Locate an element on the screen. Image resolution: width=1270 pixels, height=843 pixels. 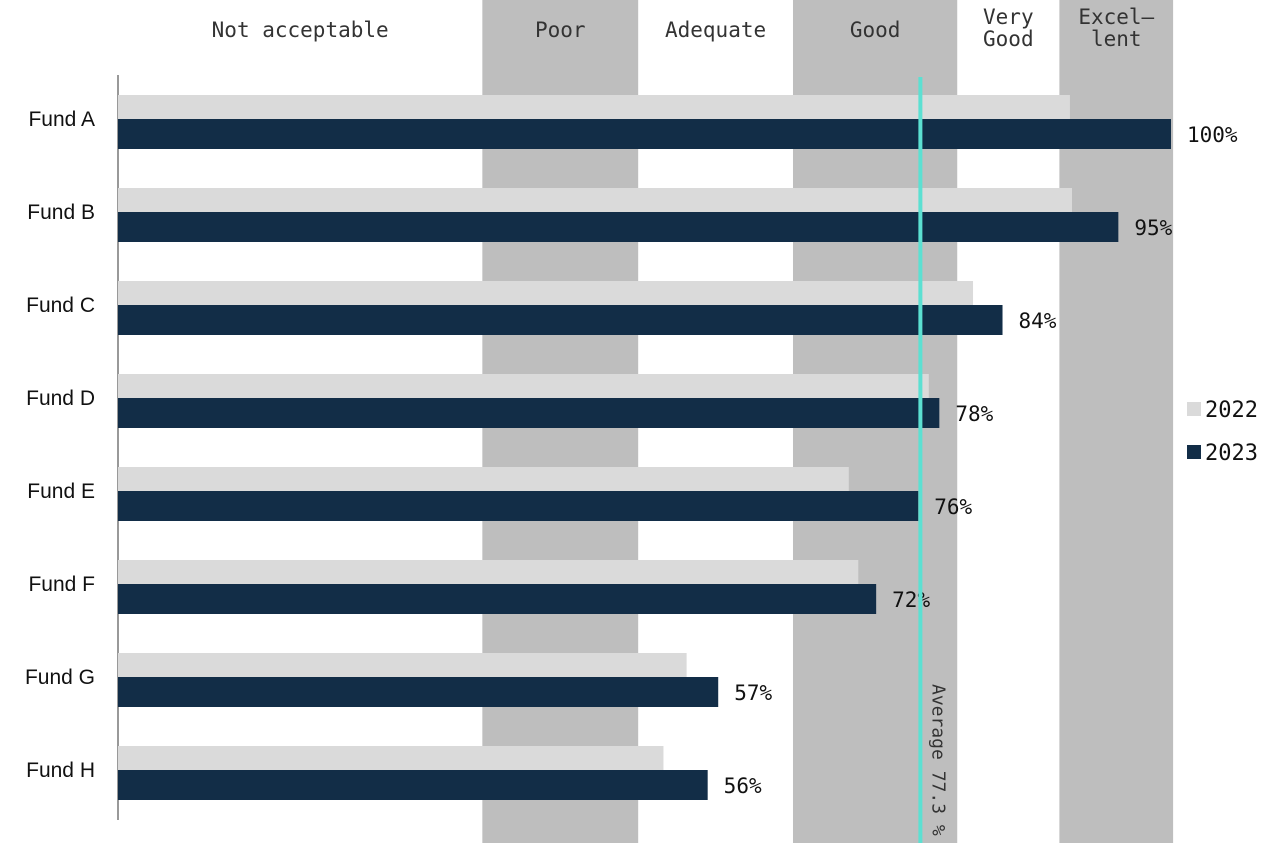
value-label: 84% is located at coordinates (1038, 321).